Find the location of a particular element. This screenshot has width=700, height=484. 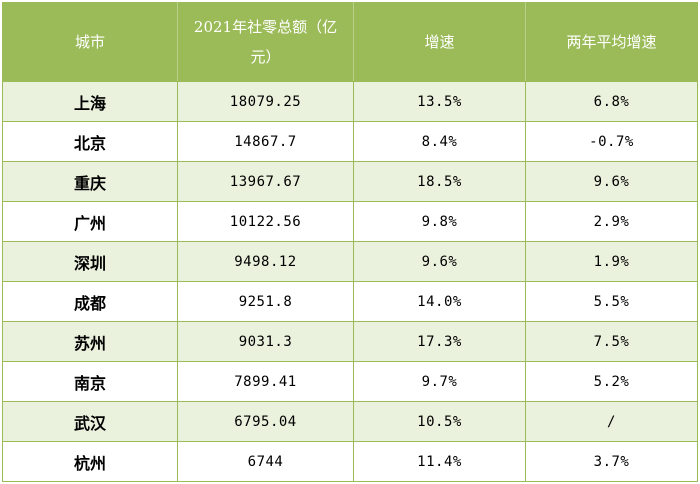

cell-total-retail-sales: 9031.3 is located at coordinates (265, 341).